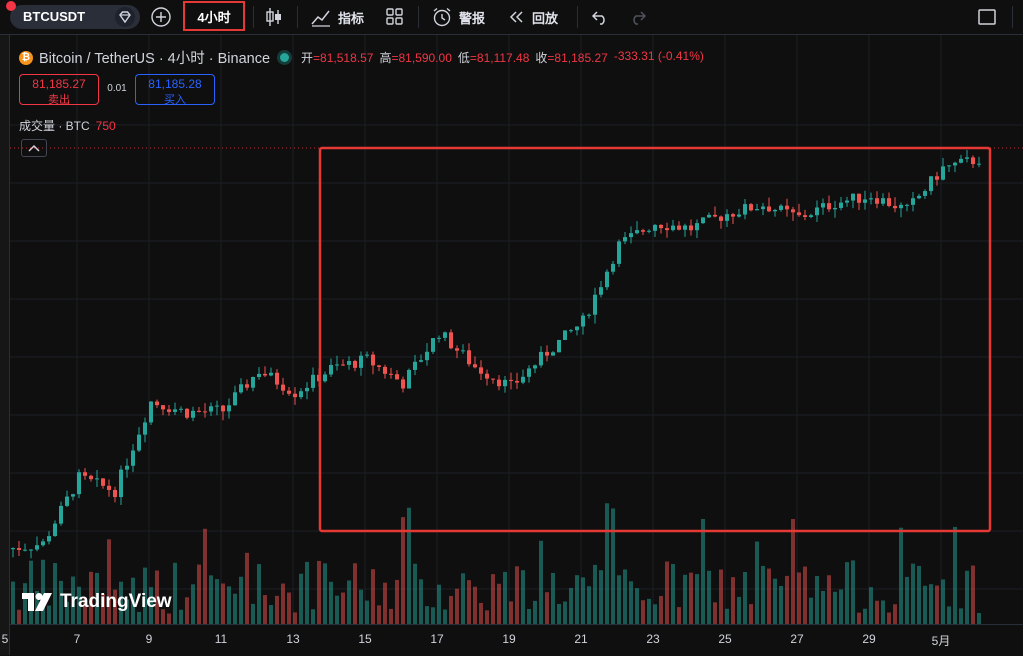 This screenshot has width=1023, height=656. I want to click on divider, so click(297, 17).